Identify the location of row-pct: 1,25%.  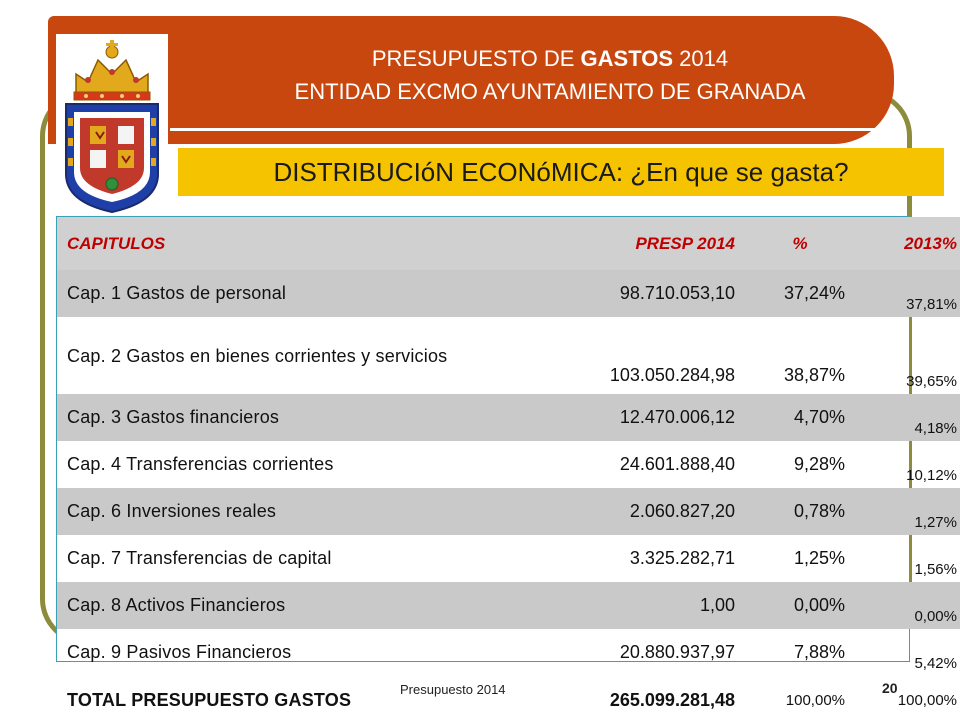
(819, 558).